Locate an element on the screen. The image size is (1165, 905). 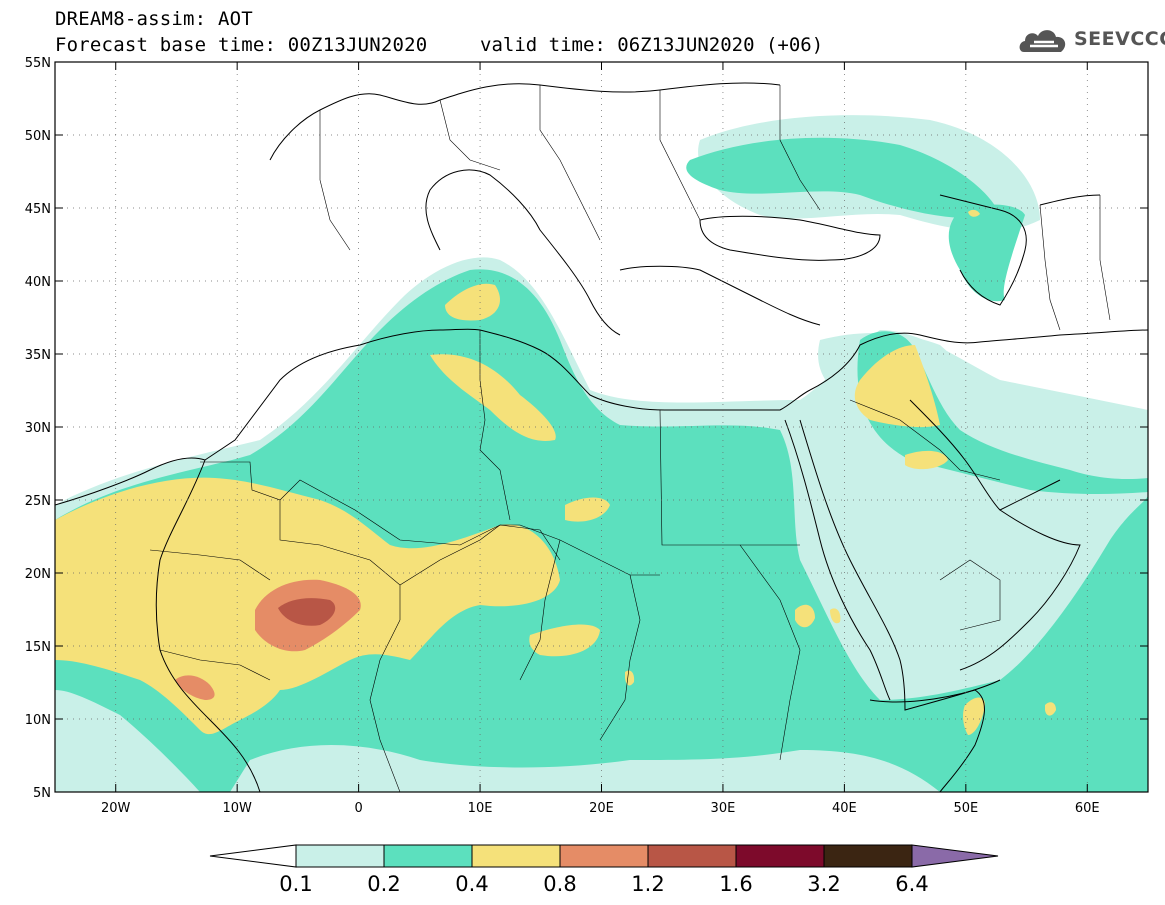
lat-tick-label: 5N is located at coordinates (42, 793).